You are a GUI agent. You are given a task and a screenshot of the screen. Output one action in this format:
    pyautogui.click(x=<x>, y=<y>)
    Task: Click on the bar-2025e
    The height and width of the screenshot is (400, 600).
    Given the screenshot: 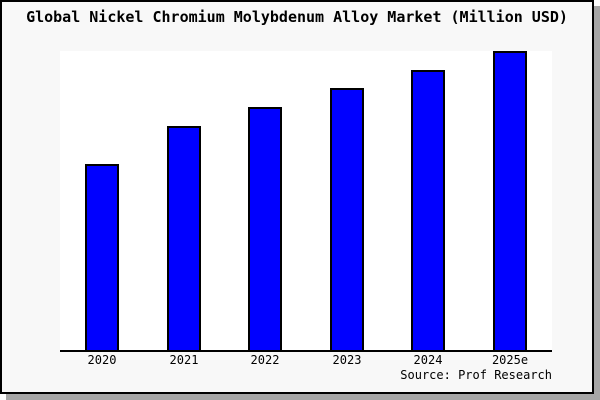 What is the action you would take?
    pyautogui.click(x=510, y=200)
    